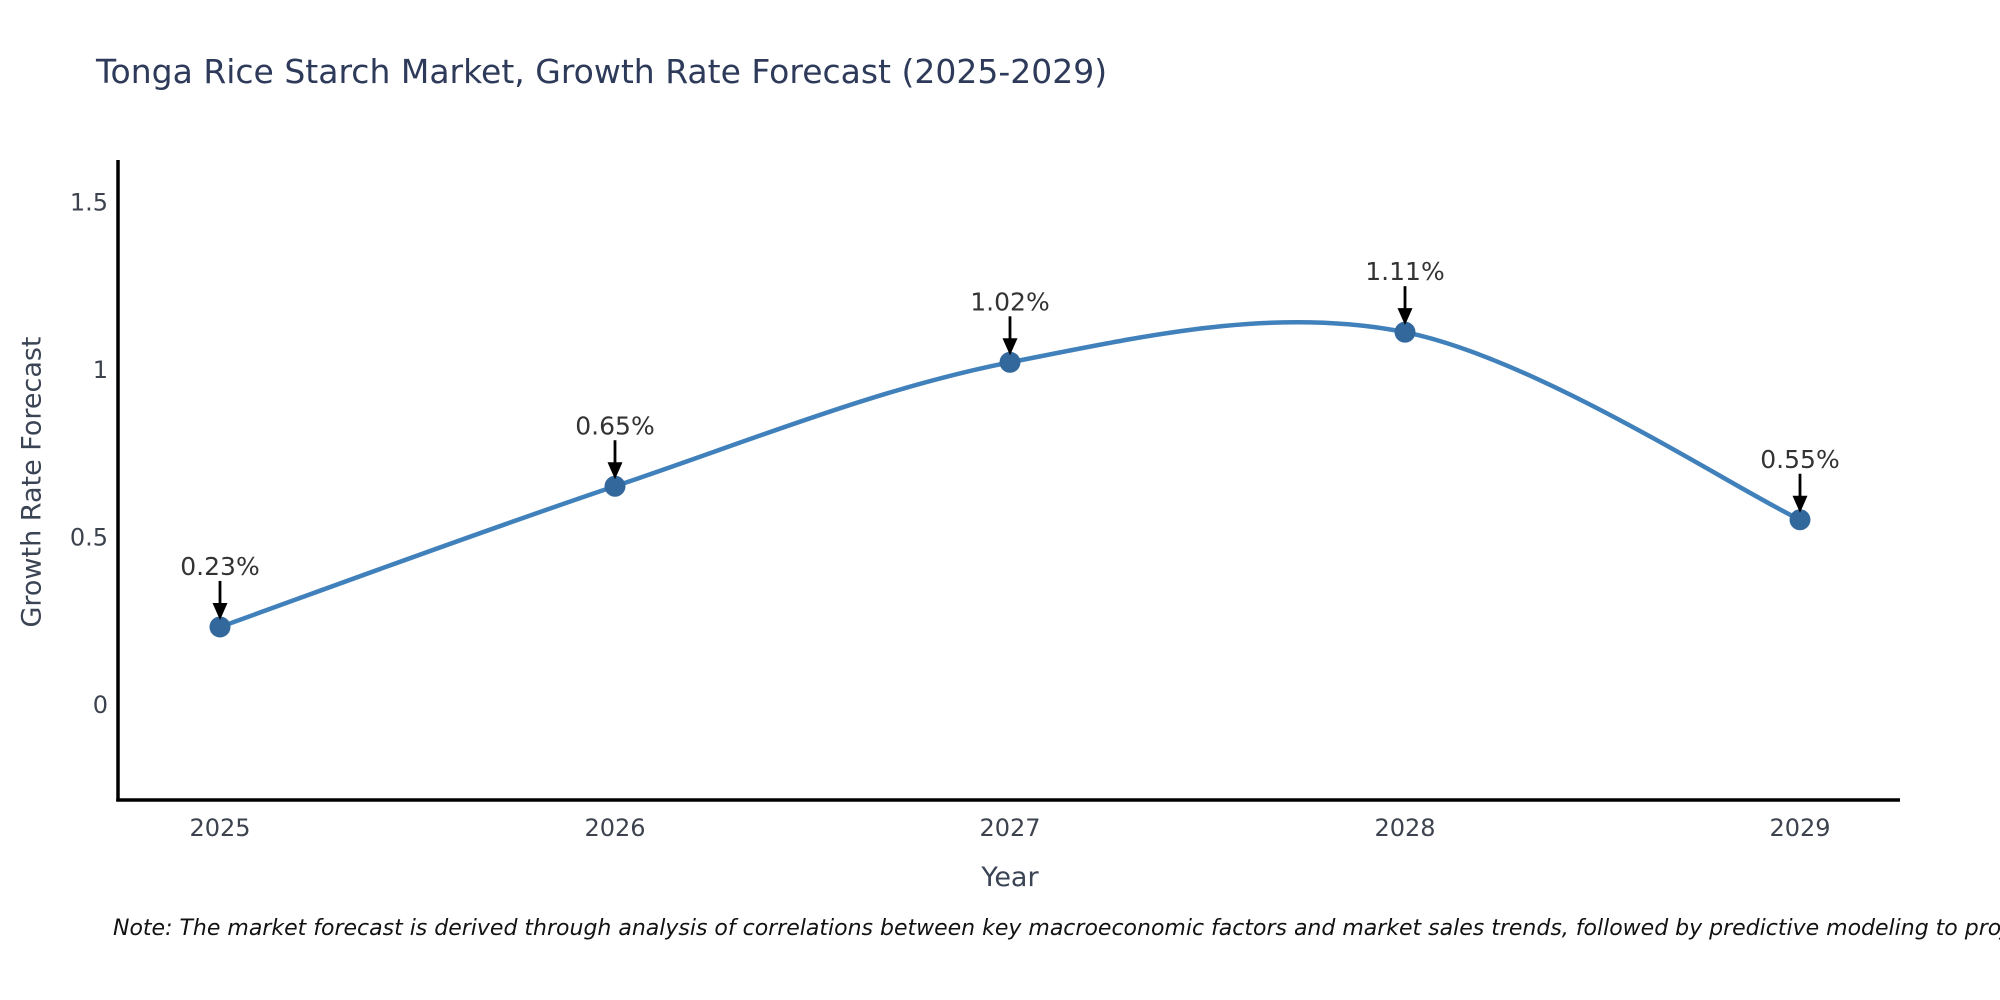  I want to click on y-tick-label: 1.5, so click(89, 203).